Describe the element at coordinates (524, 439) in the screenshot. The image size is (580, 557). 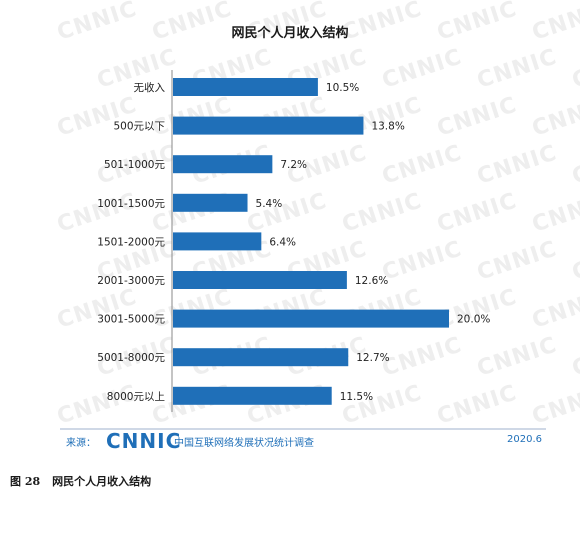
I see `footer-date: 2020.6` at that location.